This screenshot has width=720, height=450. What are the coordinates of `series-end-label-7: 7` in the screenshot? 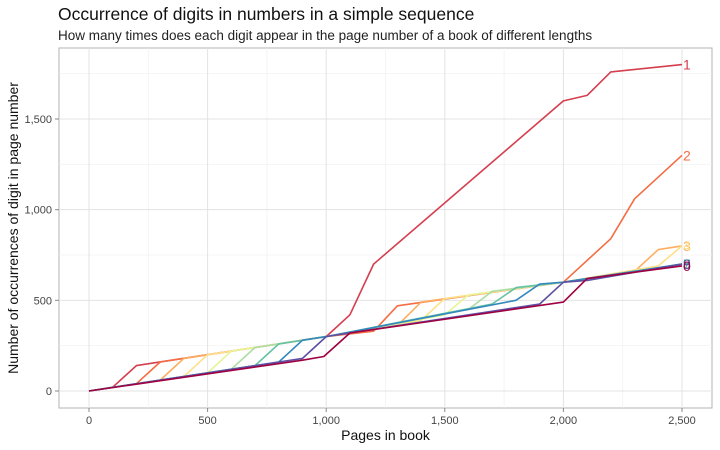 It's located at (687, 264).